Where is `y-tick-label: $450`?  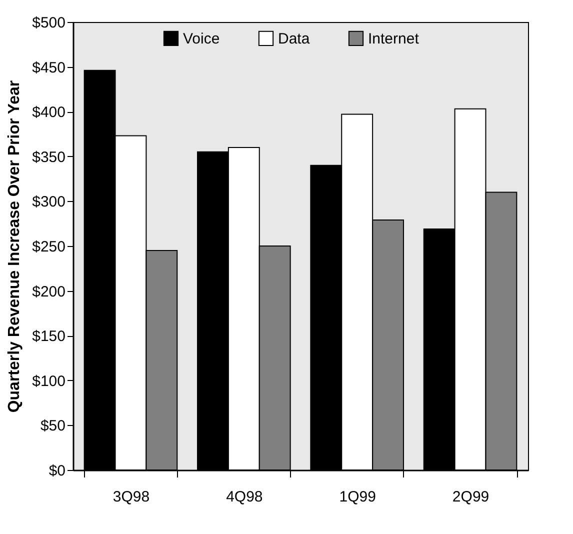 y-tick-label: $450 is located at coordinates (49, 67).